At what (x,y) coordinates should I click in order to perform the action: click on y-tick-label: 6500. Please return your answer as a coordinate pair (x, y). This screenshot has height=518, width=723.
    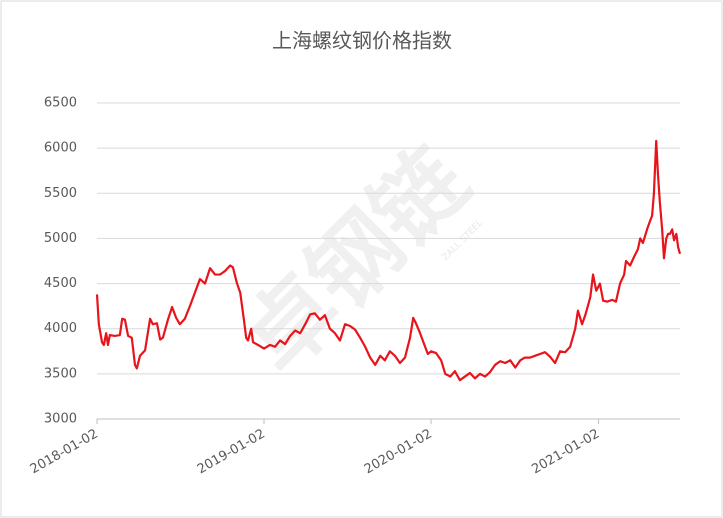
    Looking at the image, I should click on (60, 103).